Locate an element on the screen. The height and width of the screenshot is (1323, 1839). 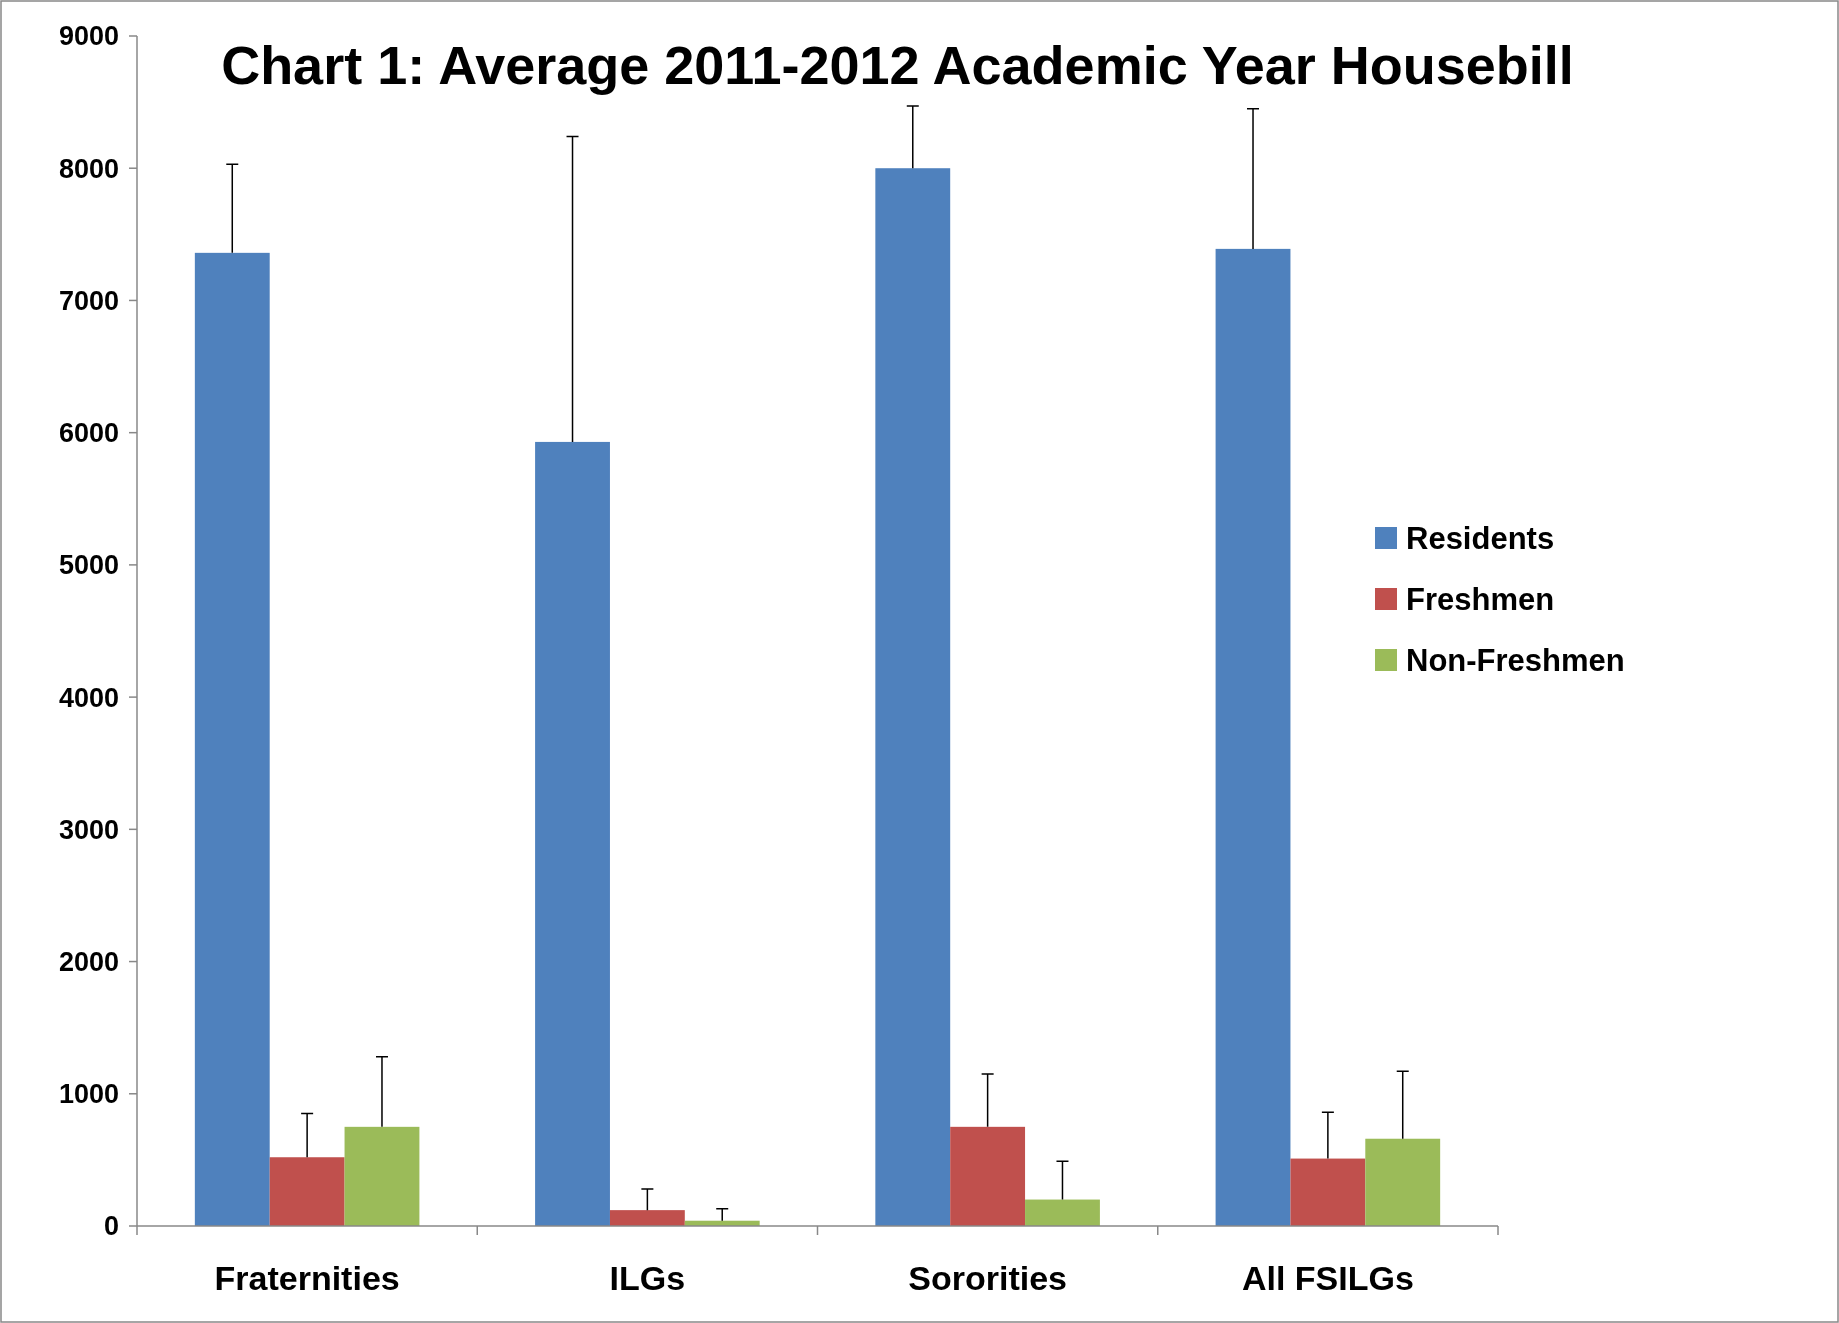
x-tick-label: All FSILGs is located at coordinates (1327, 1278).